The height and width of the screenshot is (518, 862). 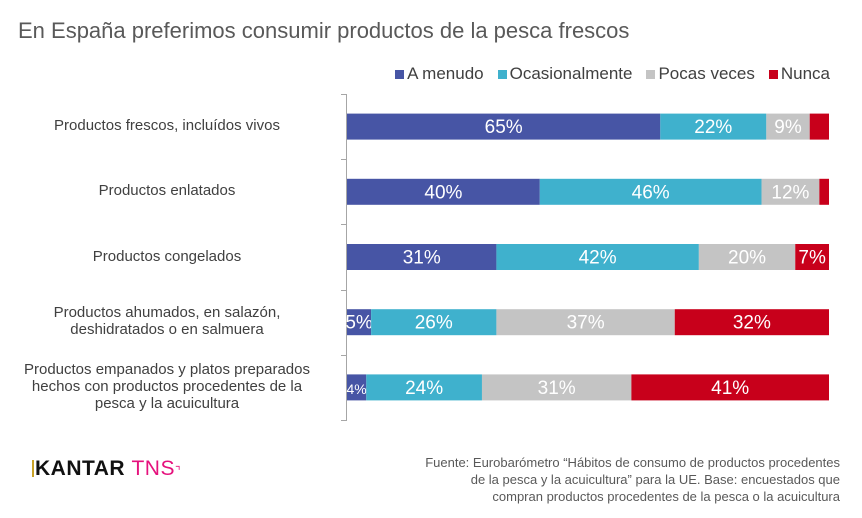 What do you see at coordinates (80, 468) in the screenshot?
I see `logo-text-kantar: KANTAR` at bounding box center [80, 468].